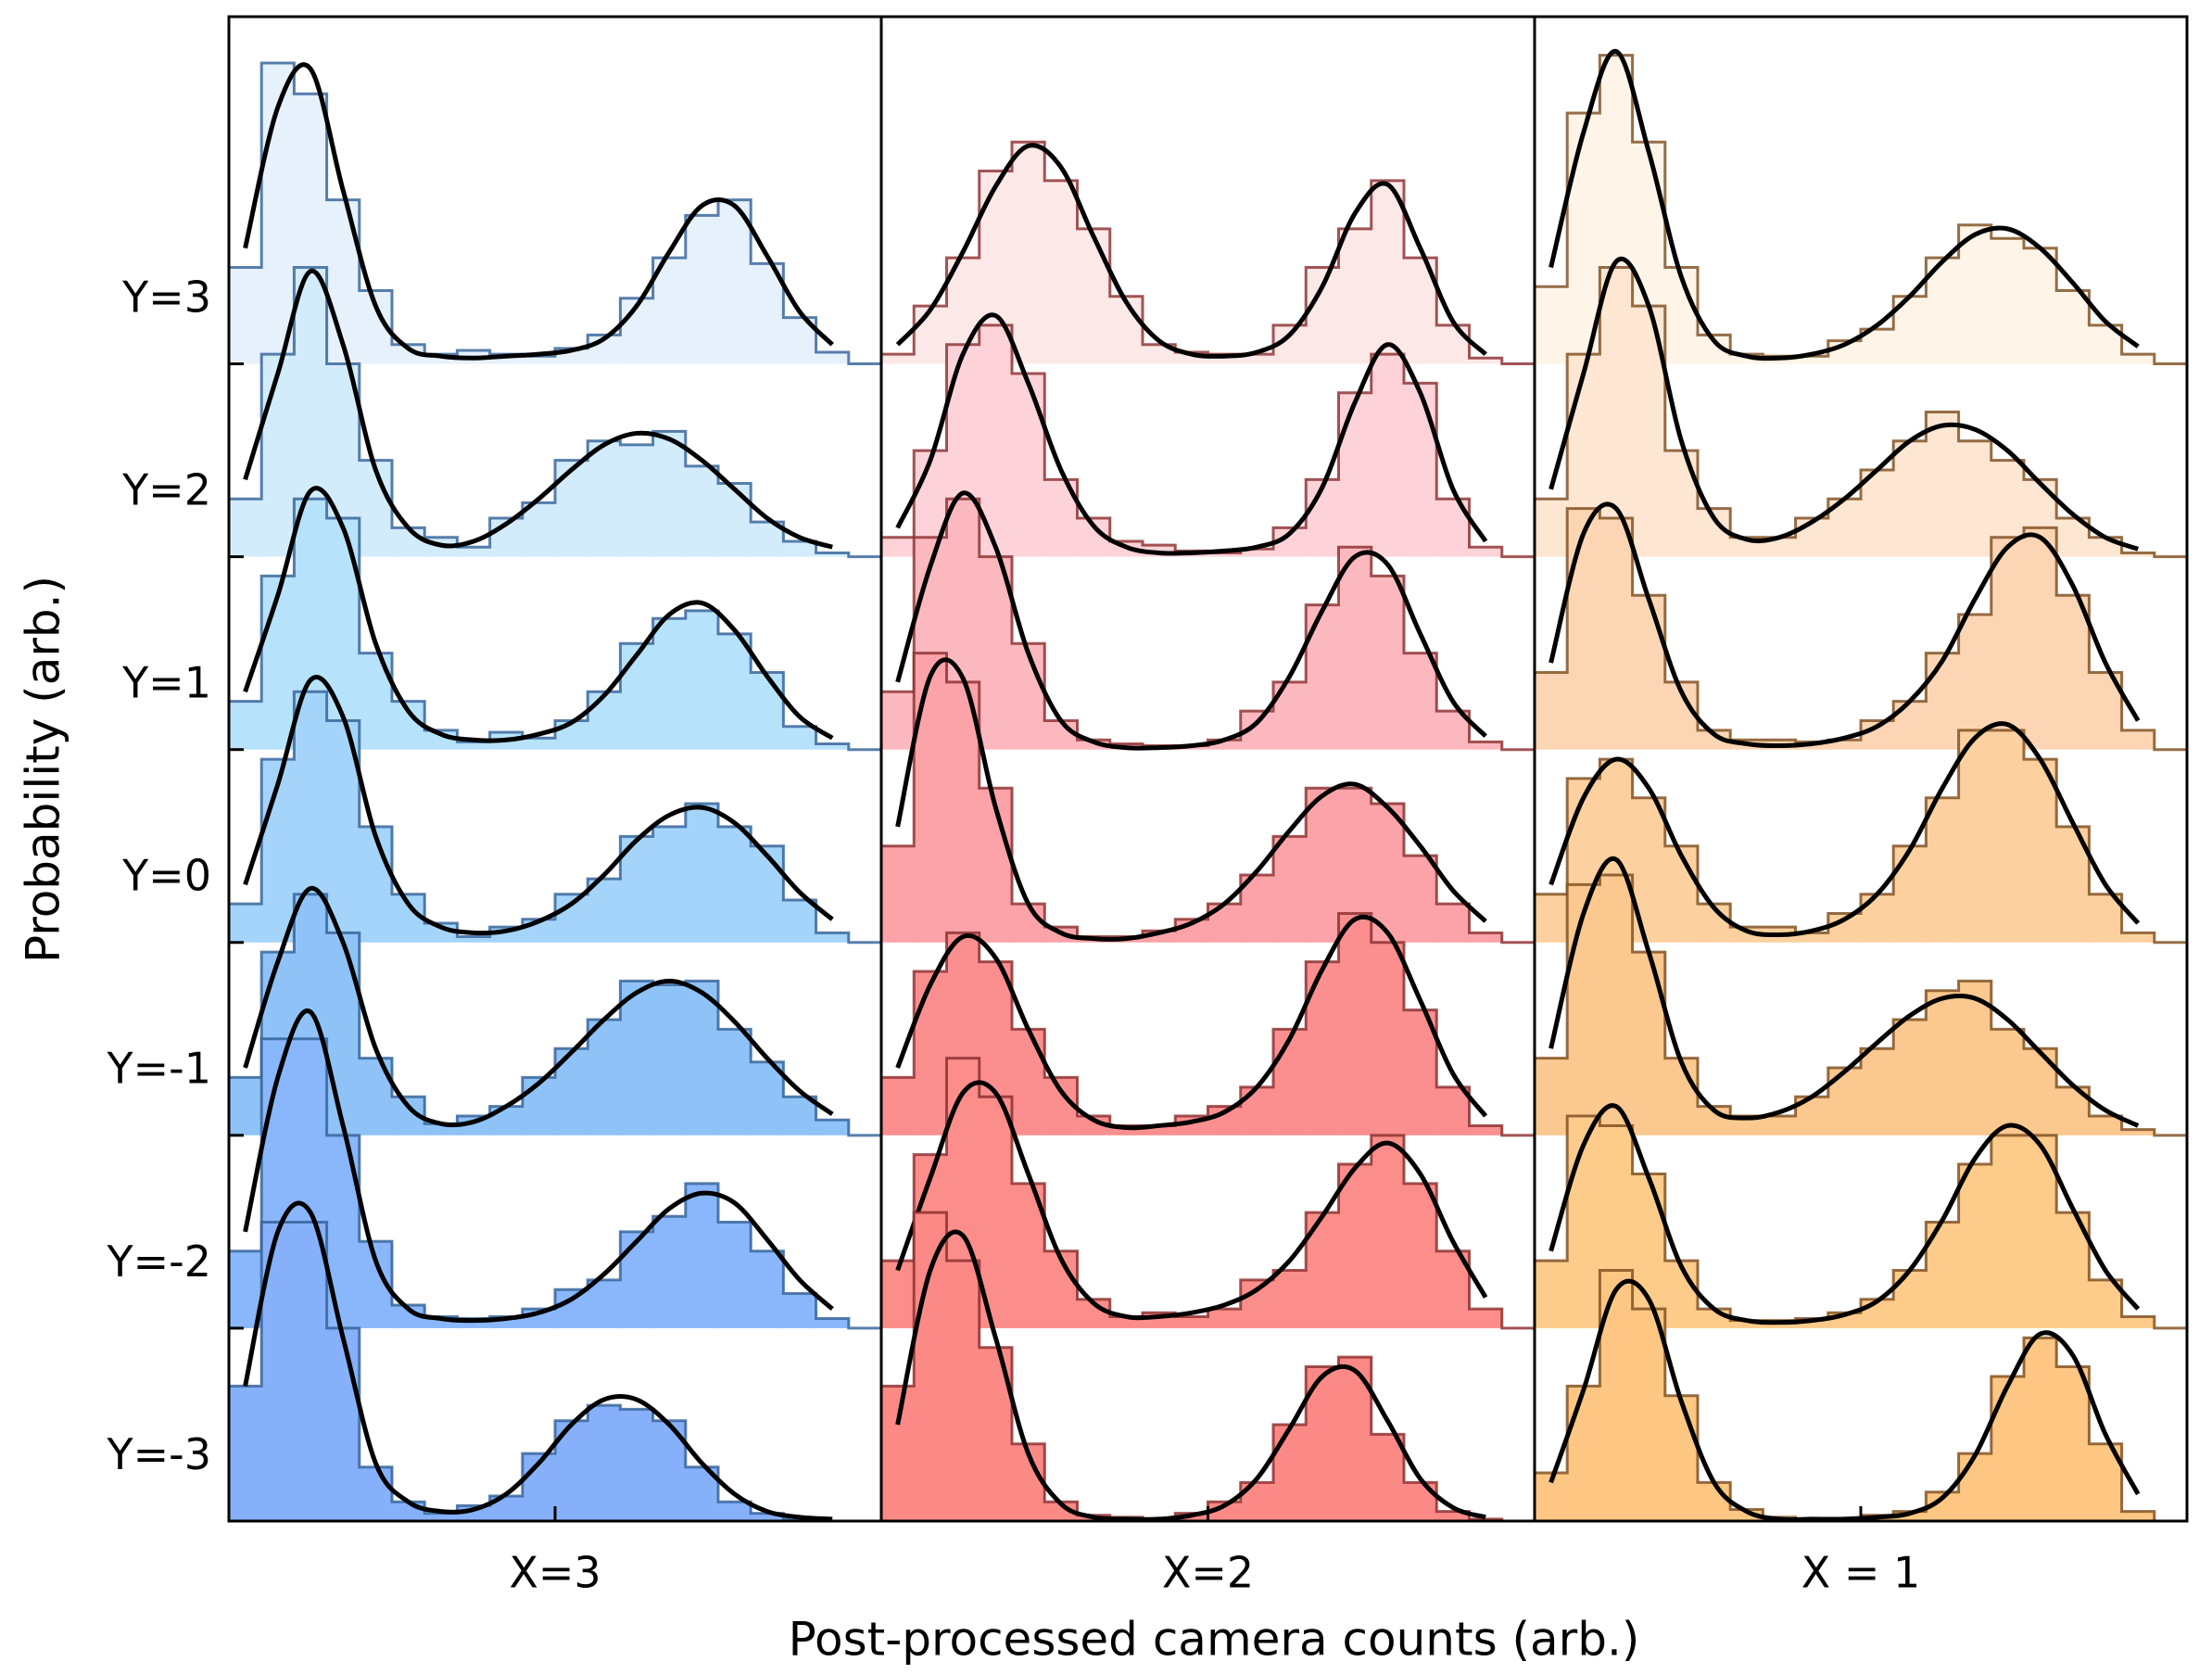  I want to click on row-label: Y=-2, so click(158, 1261).